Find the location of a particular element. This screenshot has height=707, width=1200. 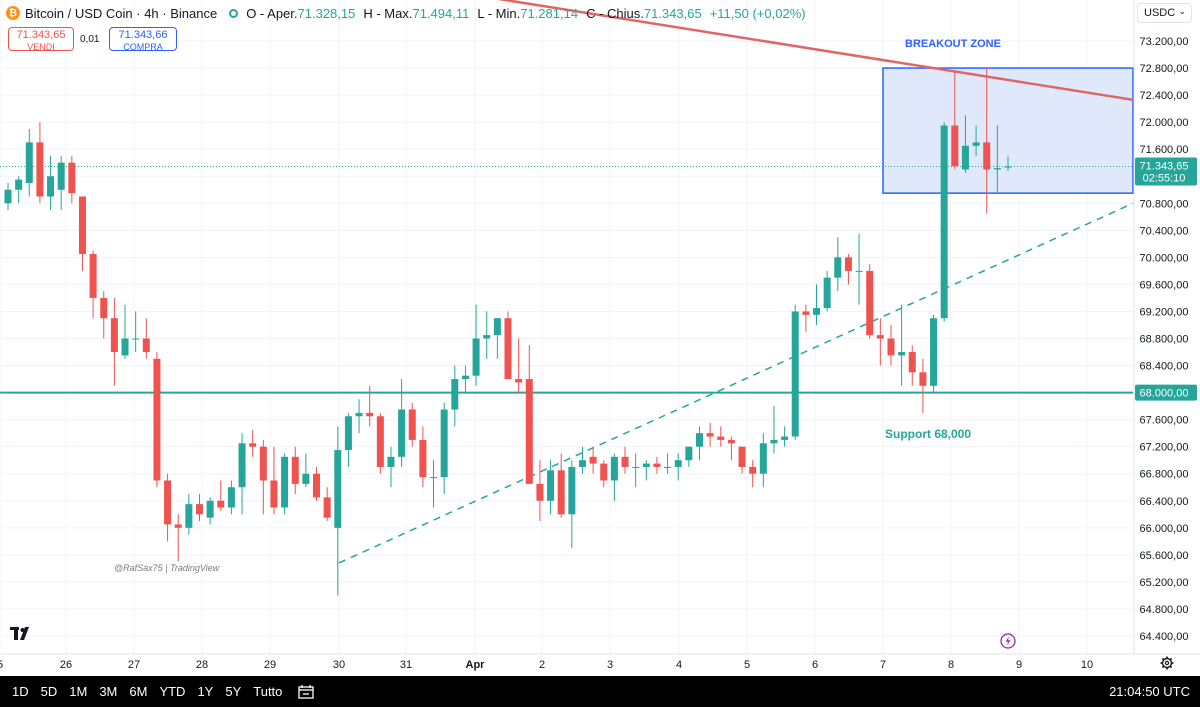

utc-clock: 21:04:50 UTC is located at coordinates (1149, 691).